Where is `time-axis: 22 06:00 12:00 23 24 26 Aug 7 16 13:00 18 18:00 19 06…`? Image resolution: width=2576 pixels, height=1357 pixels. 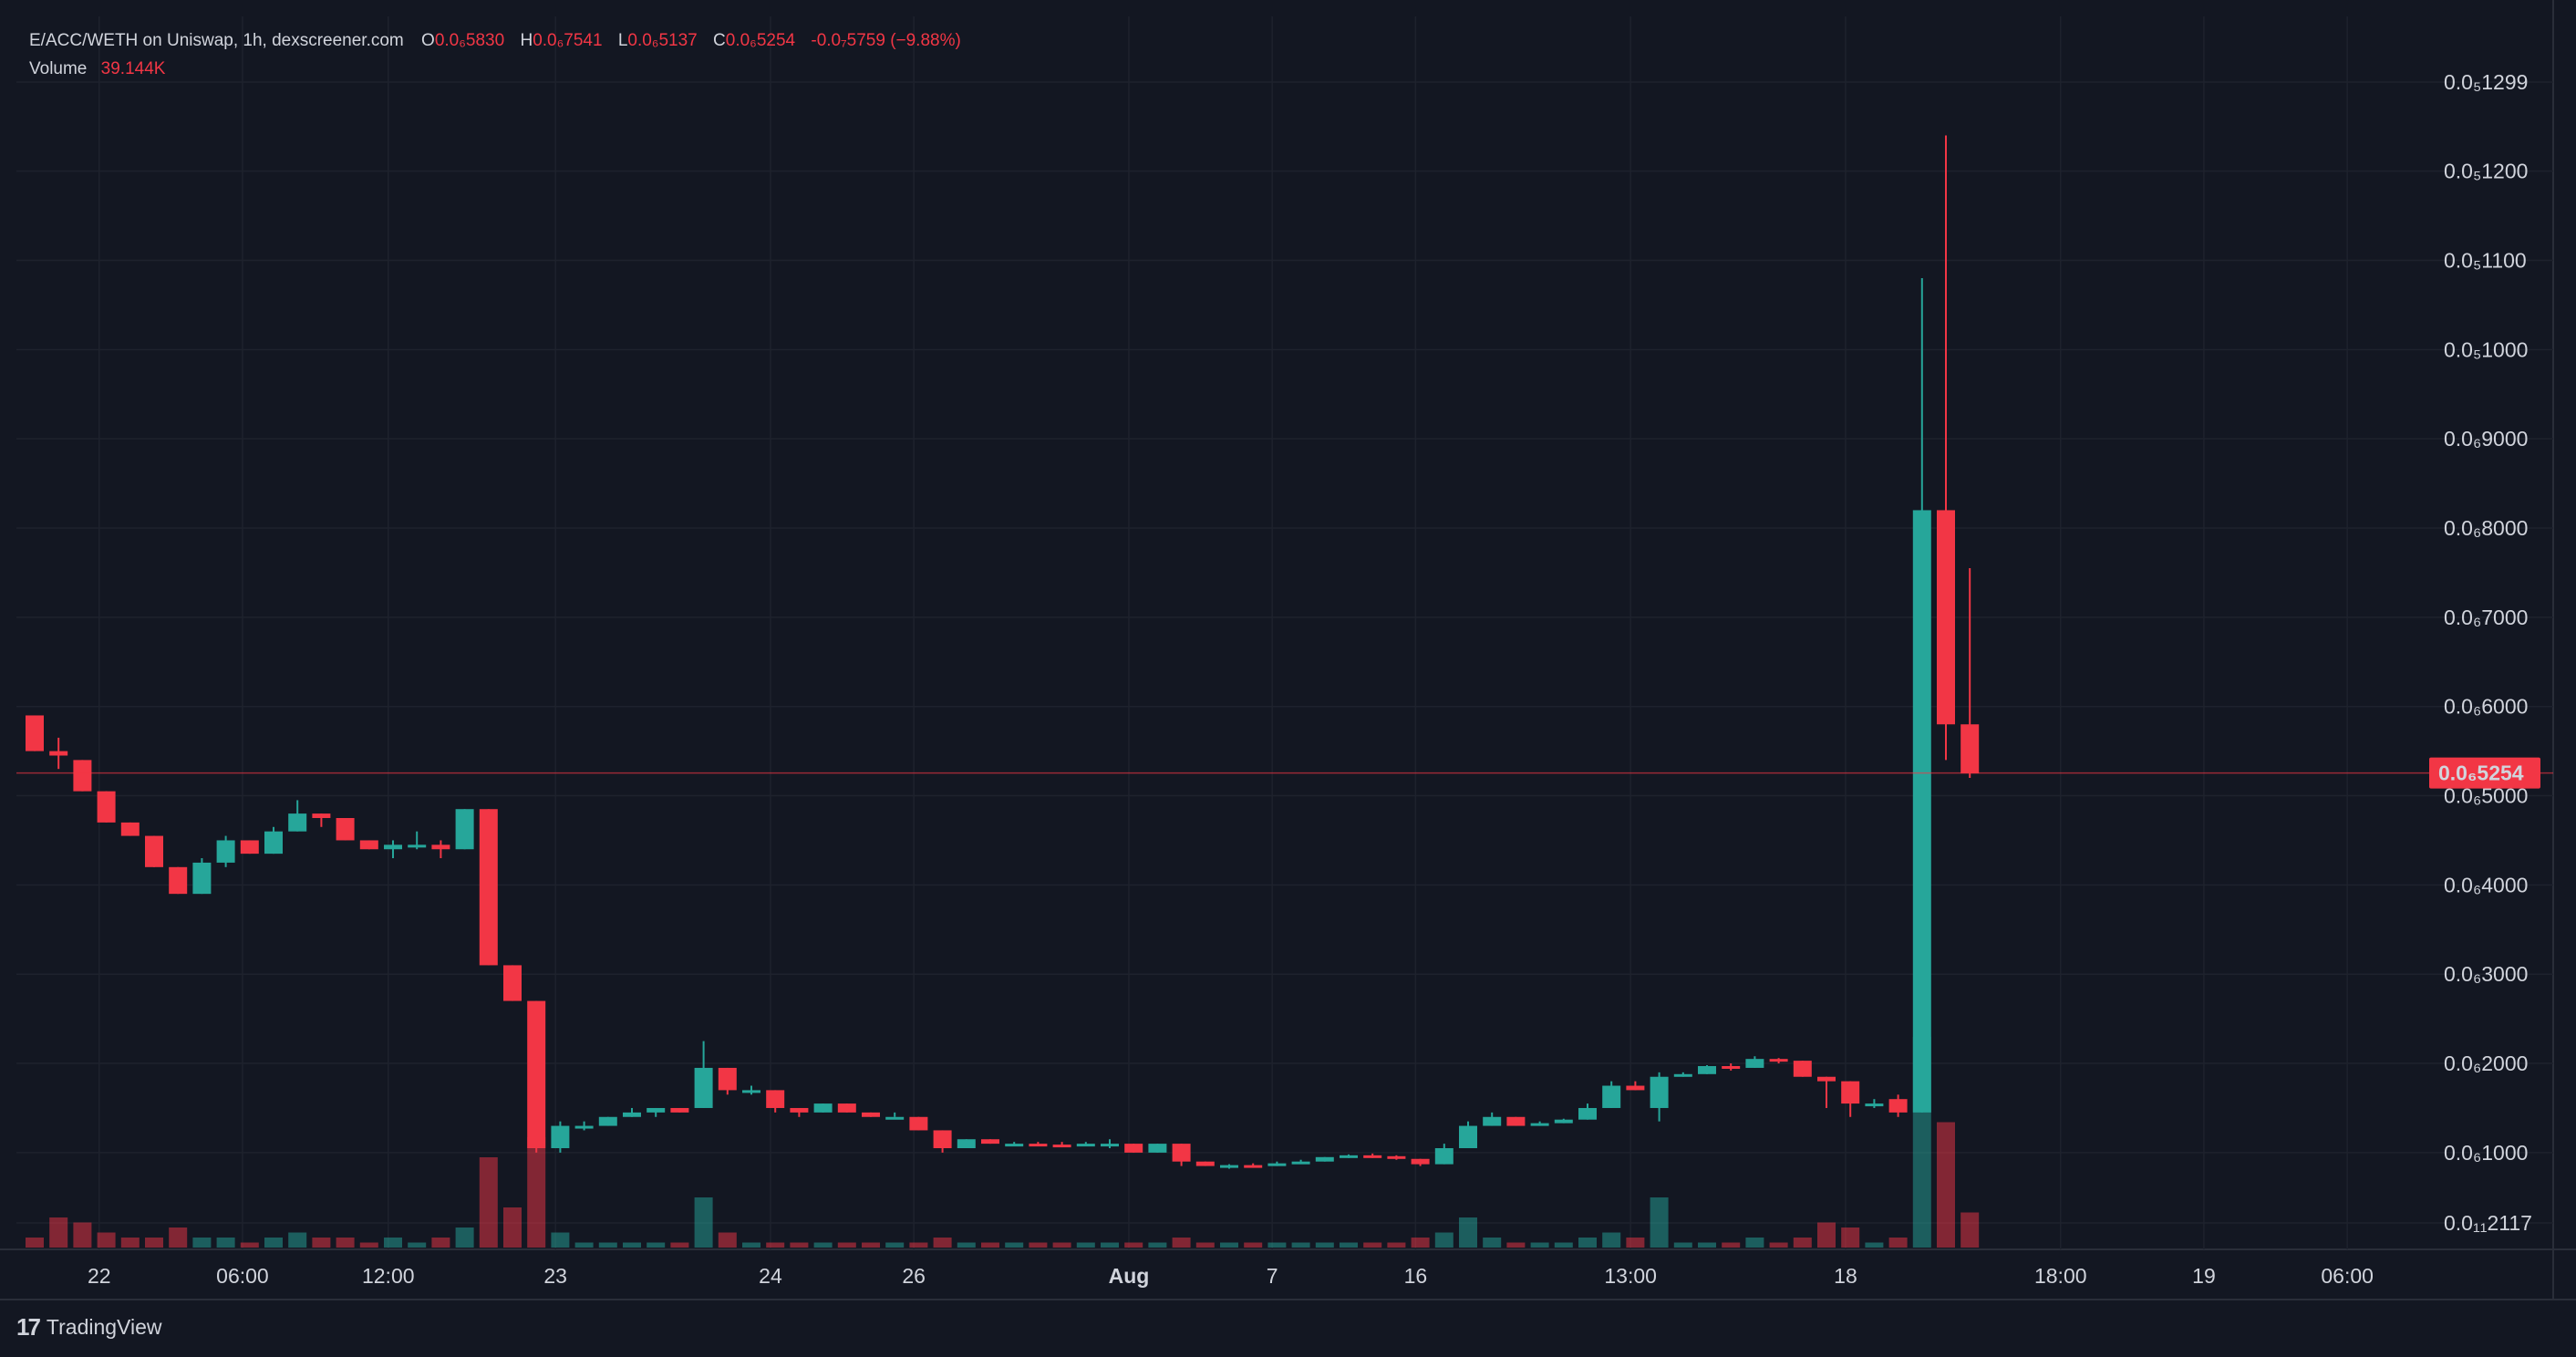
time-axis: 22 06:00 12:00 23 24 26 Aug 7 16 13:00 18 18:00 19 06… is located at coordinates (1231, 1276).